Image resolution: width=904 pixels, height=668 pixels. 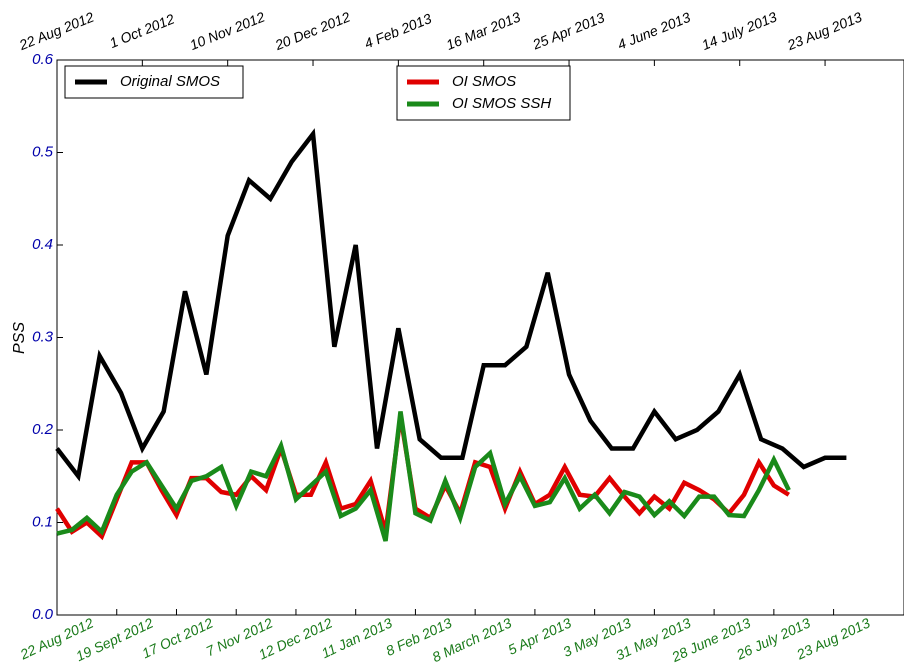 I want to click on x-top-tick-label: 23 Aug 2013, so click(x=824, y=31).